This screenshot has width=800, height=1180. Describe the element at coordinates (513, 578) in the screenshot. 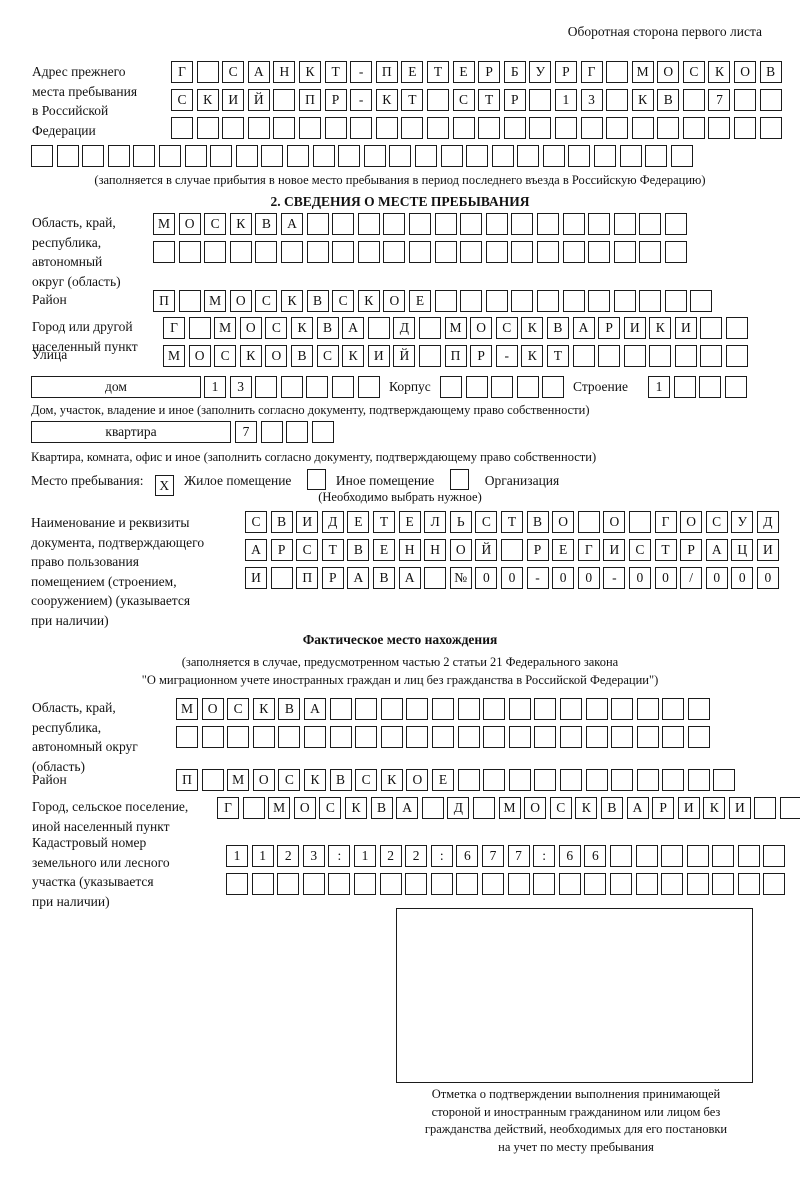

I see `document-row-3: И П Р А В А № 0 0-0 0-0 0/0 0 0` at that location.